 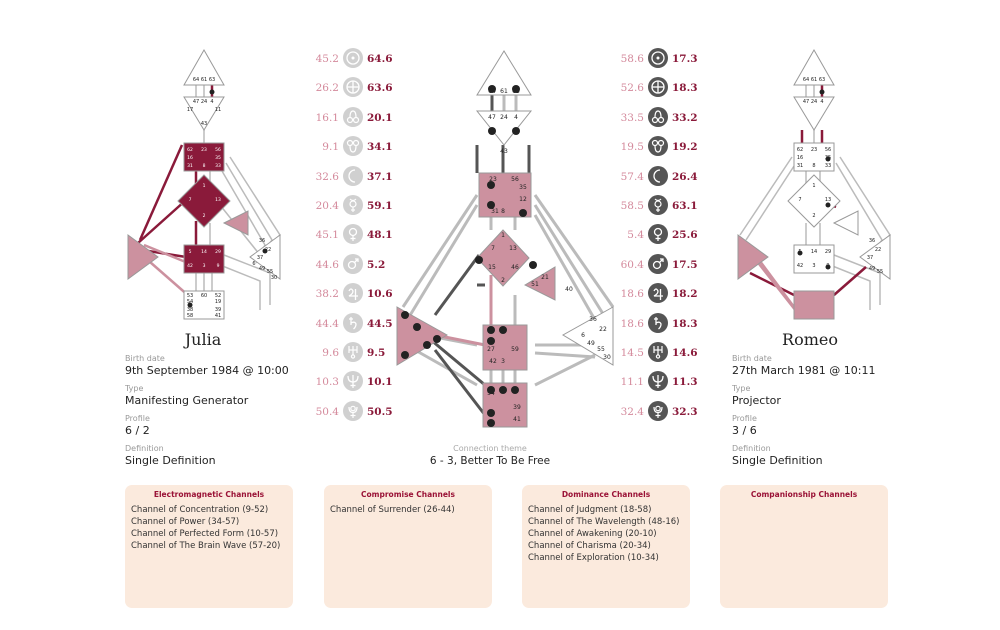 I want to click on list-item: Channel of Perfected Form (10-57), so click(x=205, y=534).